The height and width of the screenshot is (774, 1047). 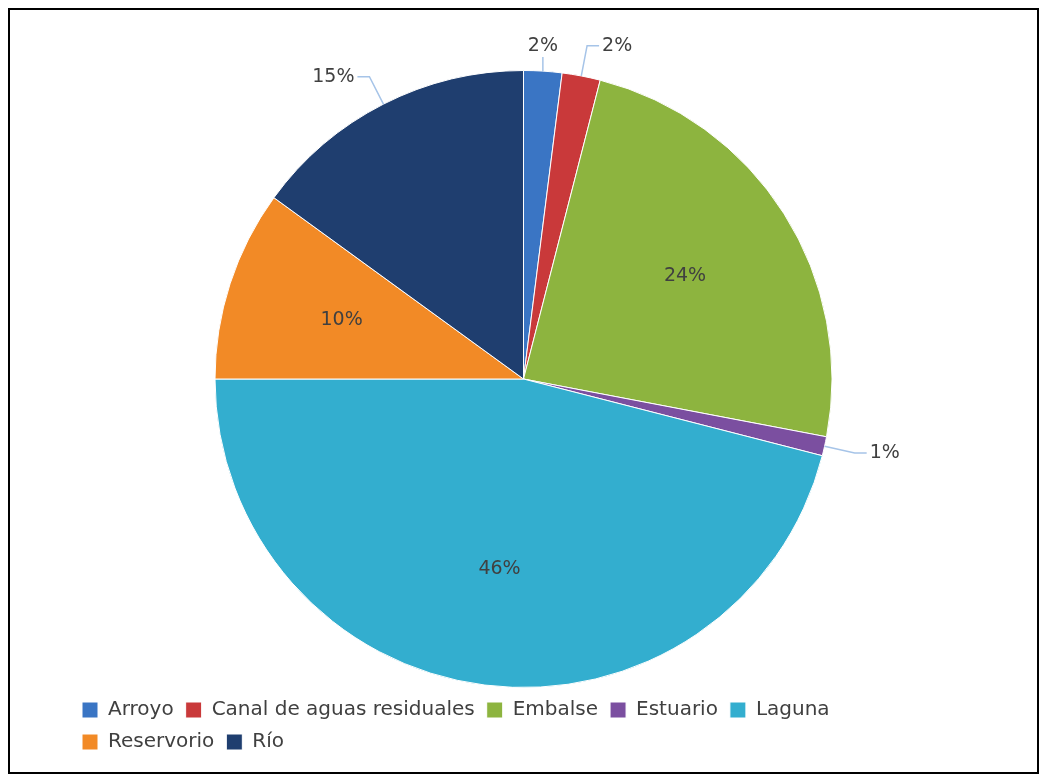 I want to click on data-label: 46%, so click(x=499, y=566).